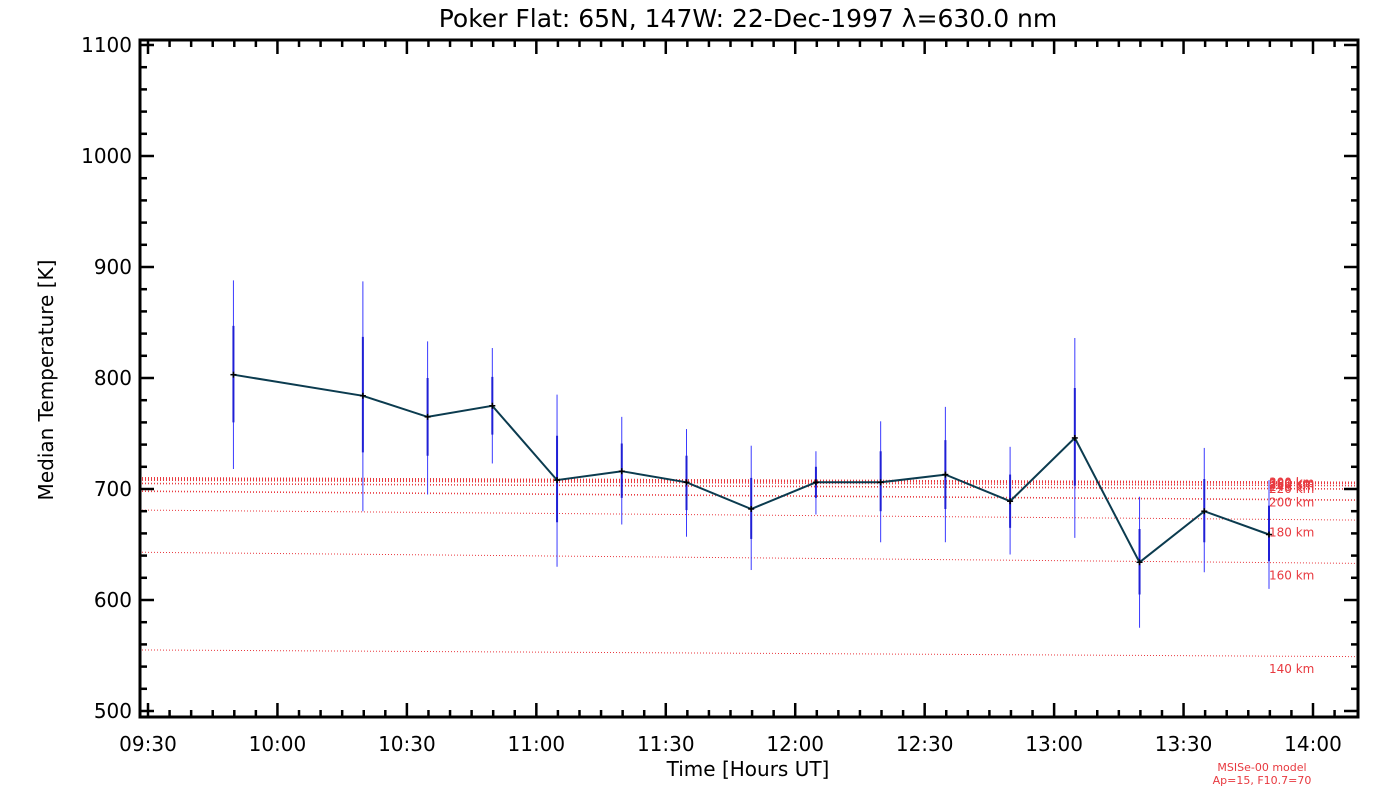 This screenshot has height=800, width=1400. What do you see at coordinates (1184, 744) in the screenshot?
I see `x-tick-label: 13:30` at bounding box center [1184, 744].